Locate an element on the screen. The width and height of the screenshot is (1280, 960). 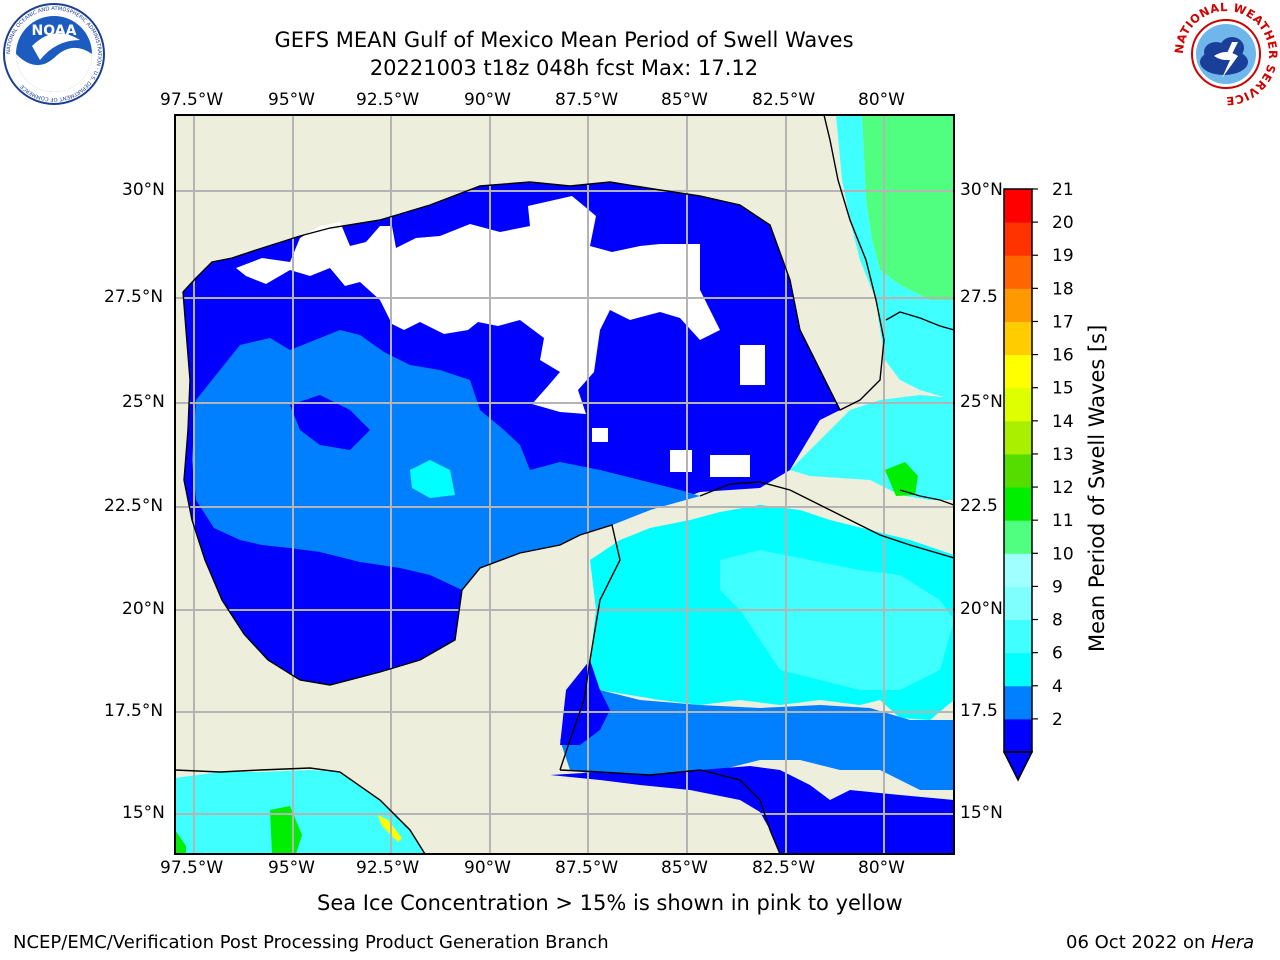
footer-date: 06 Oct 2022 on Hera is located at coordinates (1160, 942).